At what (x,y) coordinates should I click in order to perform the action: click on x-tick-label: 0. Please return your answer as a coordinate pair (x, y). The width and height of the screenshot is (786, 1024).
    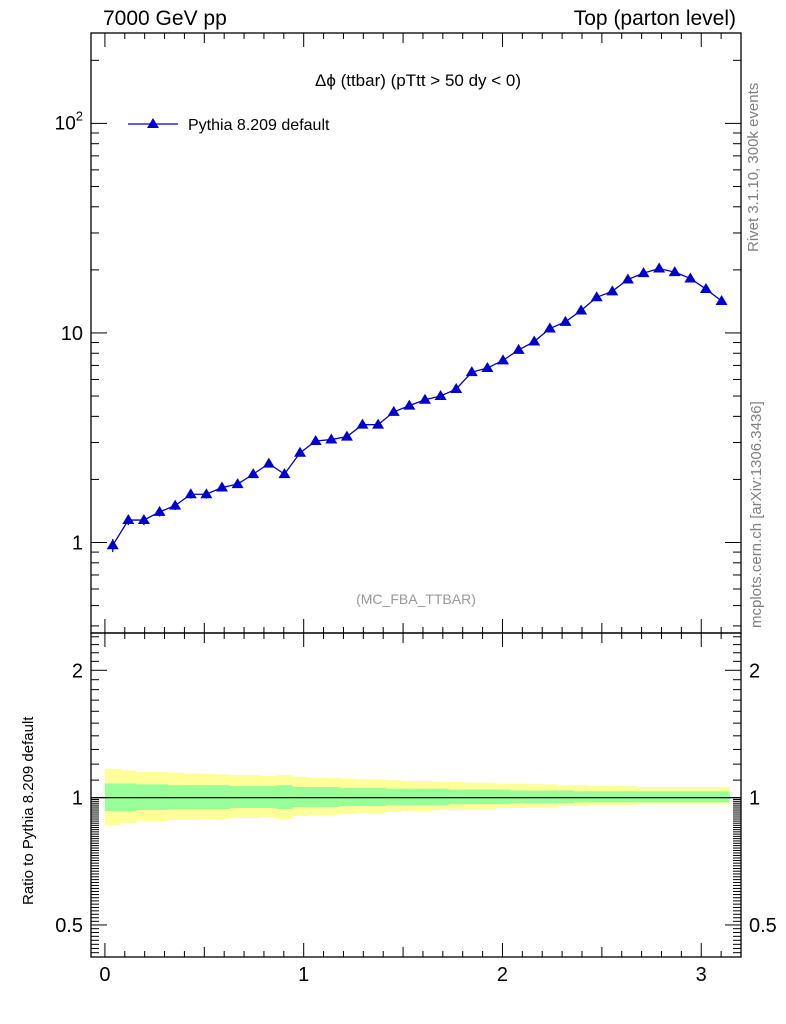
    Looking at the image, I should click on (104, 975).